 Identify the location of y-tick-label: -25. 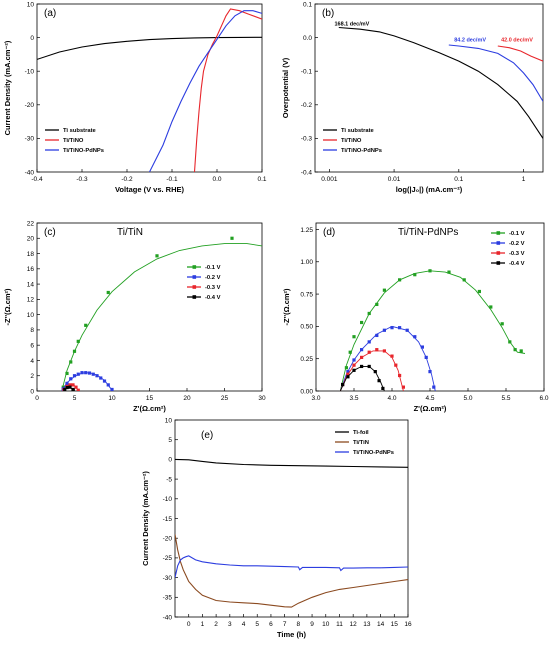
(168, 558).